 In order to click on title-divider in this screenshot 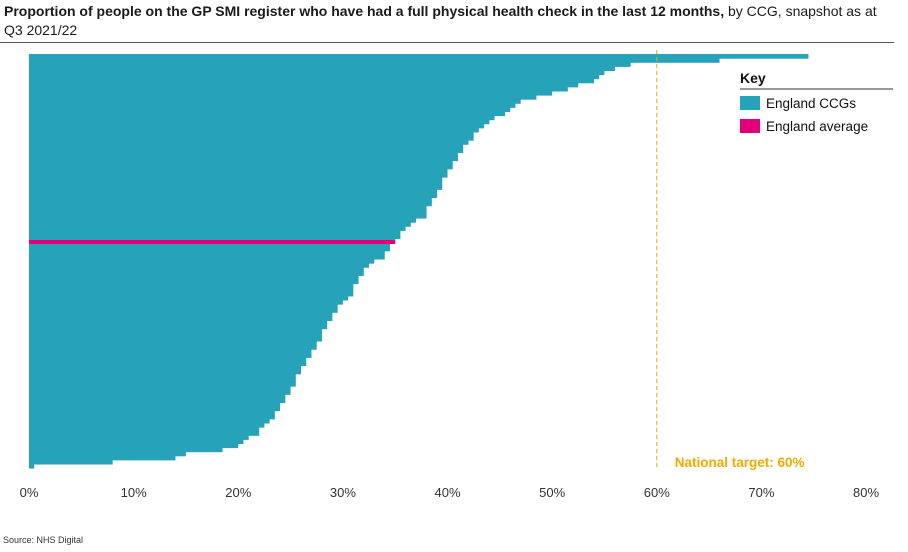, I will do `click(447, 42)`.